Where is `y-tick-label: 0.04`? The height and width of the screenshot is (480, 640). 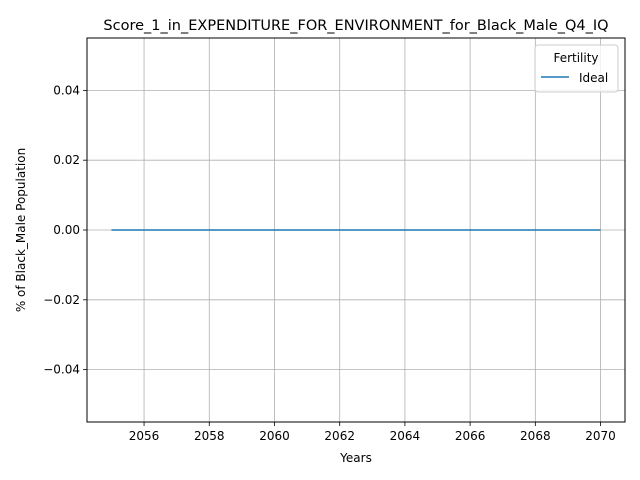
y-tick-label: 0.04 is located at coordinates (66, 90).